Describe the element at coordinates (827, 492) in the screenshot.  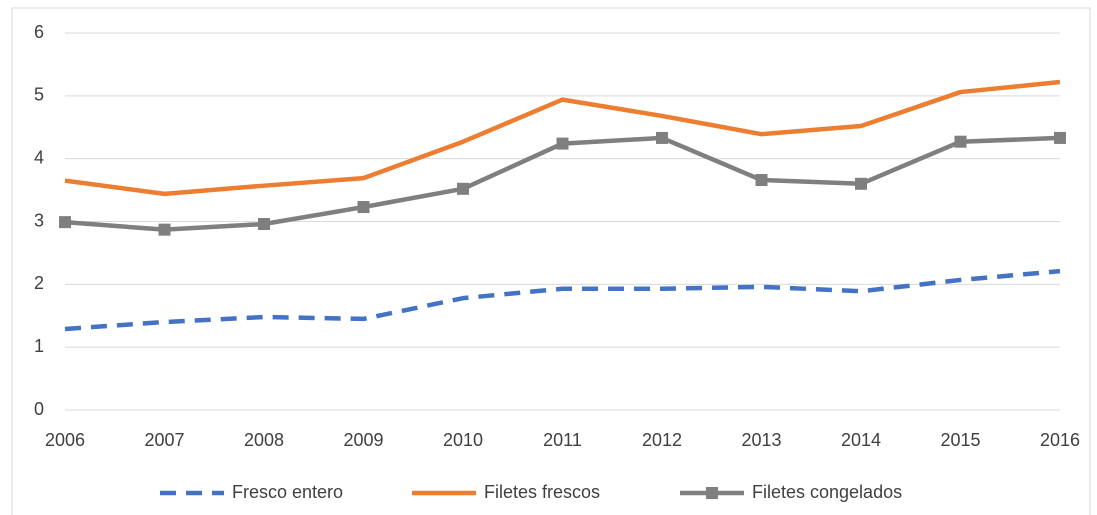
I see `legend-label: Filetes congelados` at that location.